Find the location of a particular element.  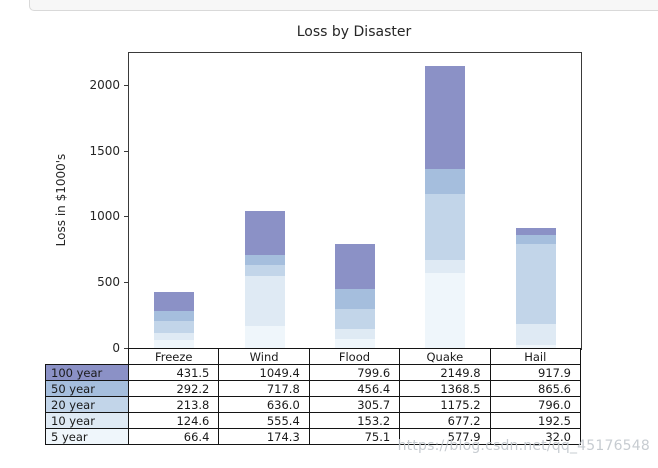

value-20-year-wind: 636.0 is located at coordinates (264, 404).